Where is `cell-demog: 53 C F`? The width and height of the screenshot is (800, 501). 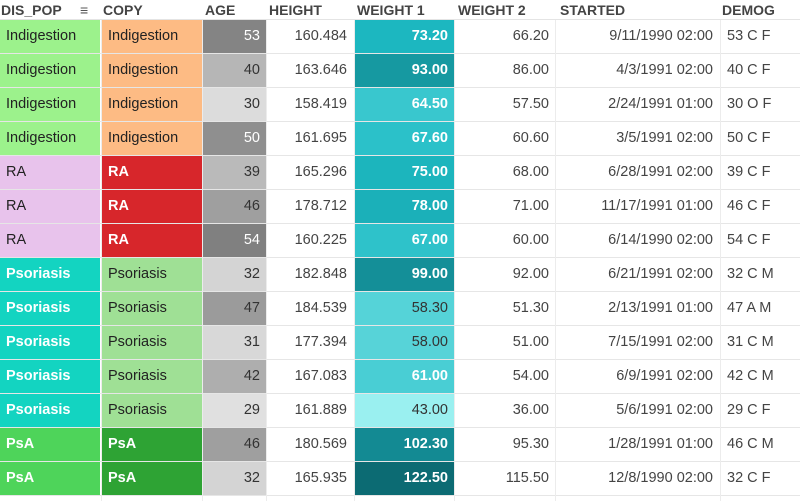
cell-demog: 53 C F is located at coordinates (749, 36).